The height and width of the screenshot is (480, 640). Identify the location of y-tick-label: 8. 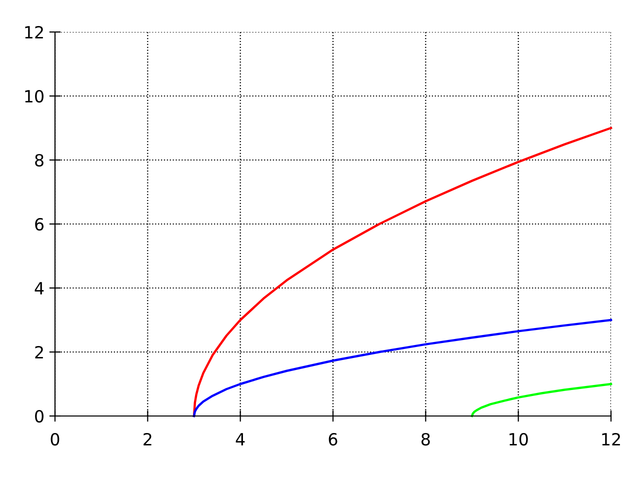
(39, 160).